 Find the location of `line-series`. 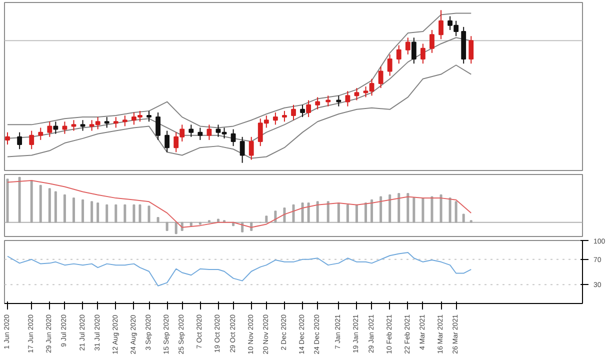

line-series is located at coordinates (239, 269).